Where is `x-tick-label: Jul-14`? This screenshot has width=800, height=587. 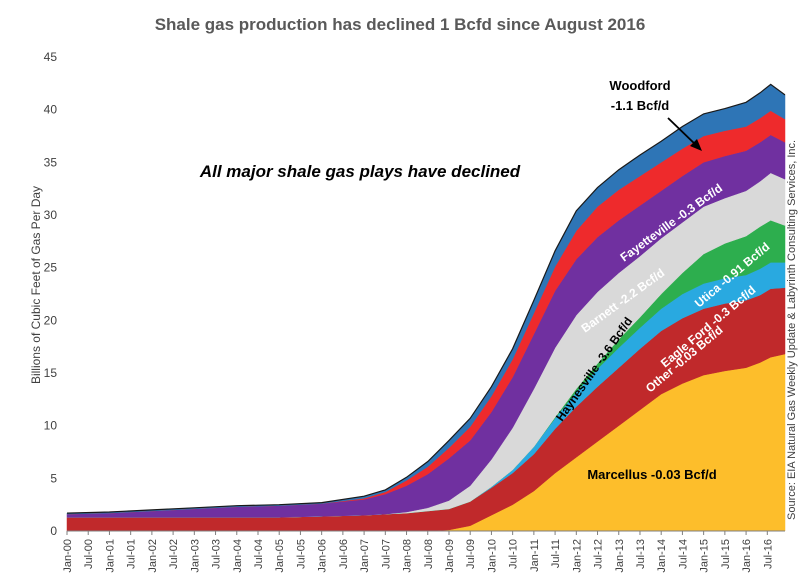 x-tick-label: Jul-14 is located at coordinates (683, 554).